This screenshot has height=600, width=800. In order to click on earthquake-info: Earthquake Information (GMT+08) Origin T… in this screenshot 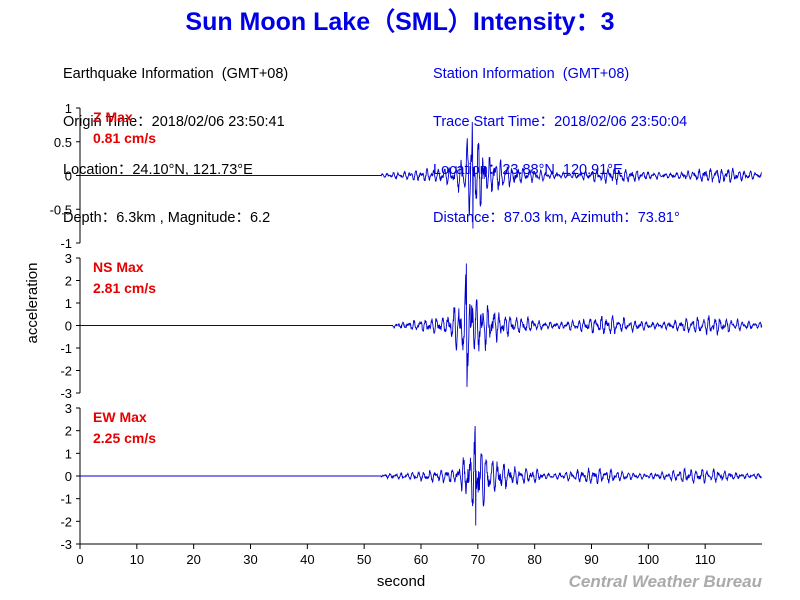, I will do `click(175, 138)`.